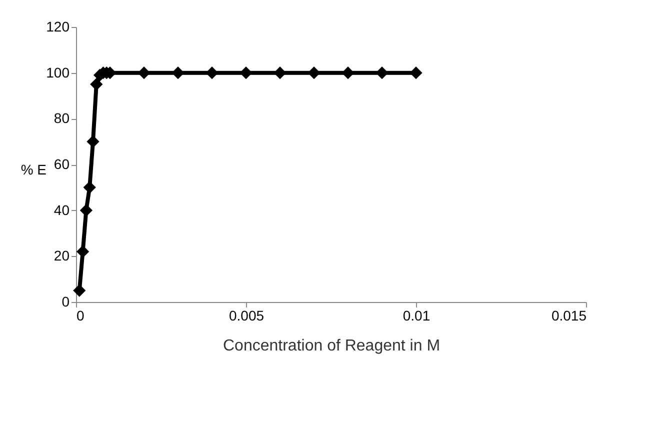 The image size is (651, 429). What do you see at coordinates (331, 346) in the screenshot?
I see `x-axis-title: Concentration of Reagent in M` at bounding box center [331, 346].